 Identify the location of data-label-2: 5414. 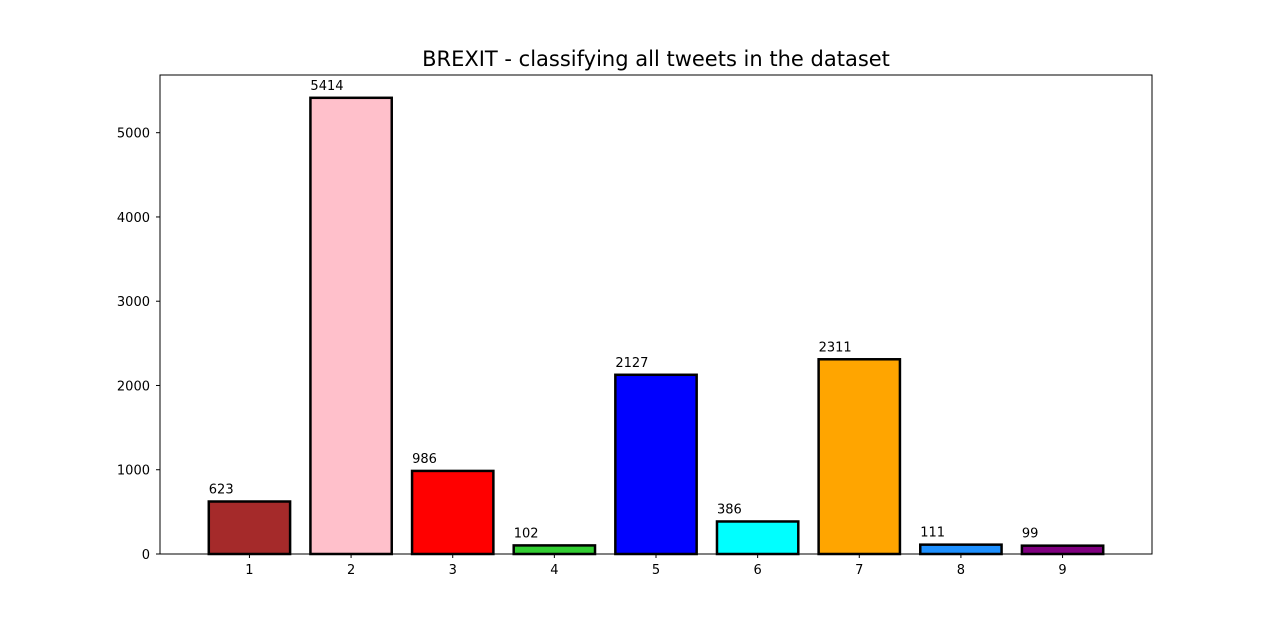
(326, 86).